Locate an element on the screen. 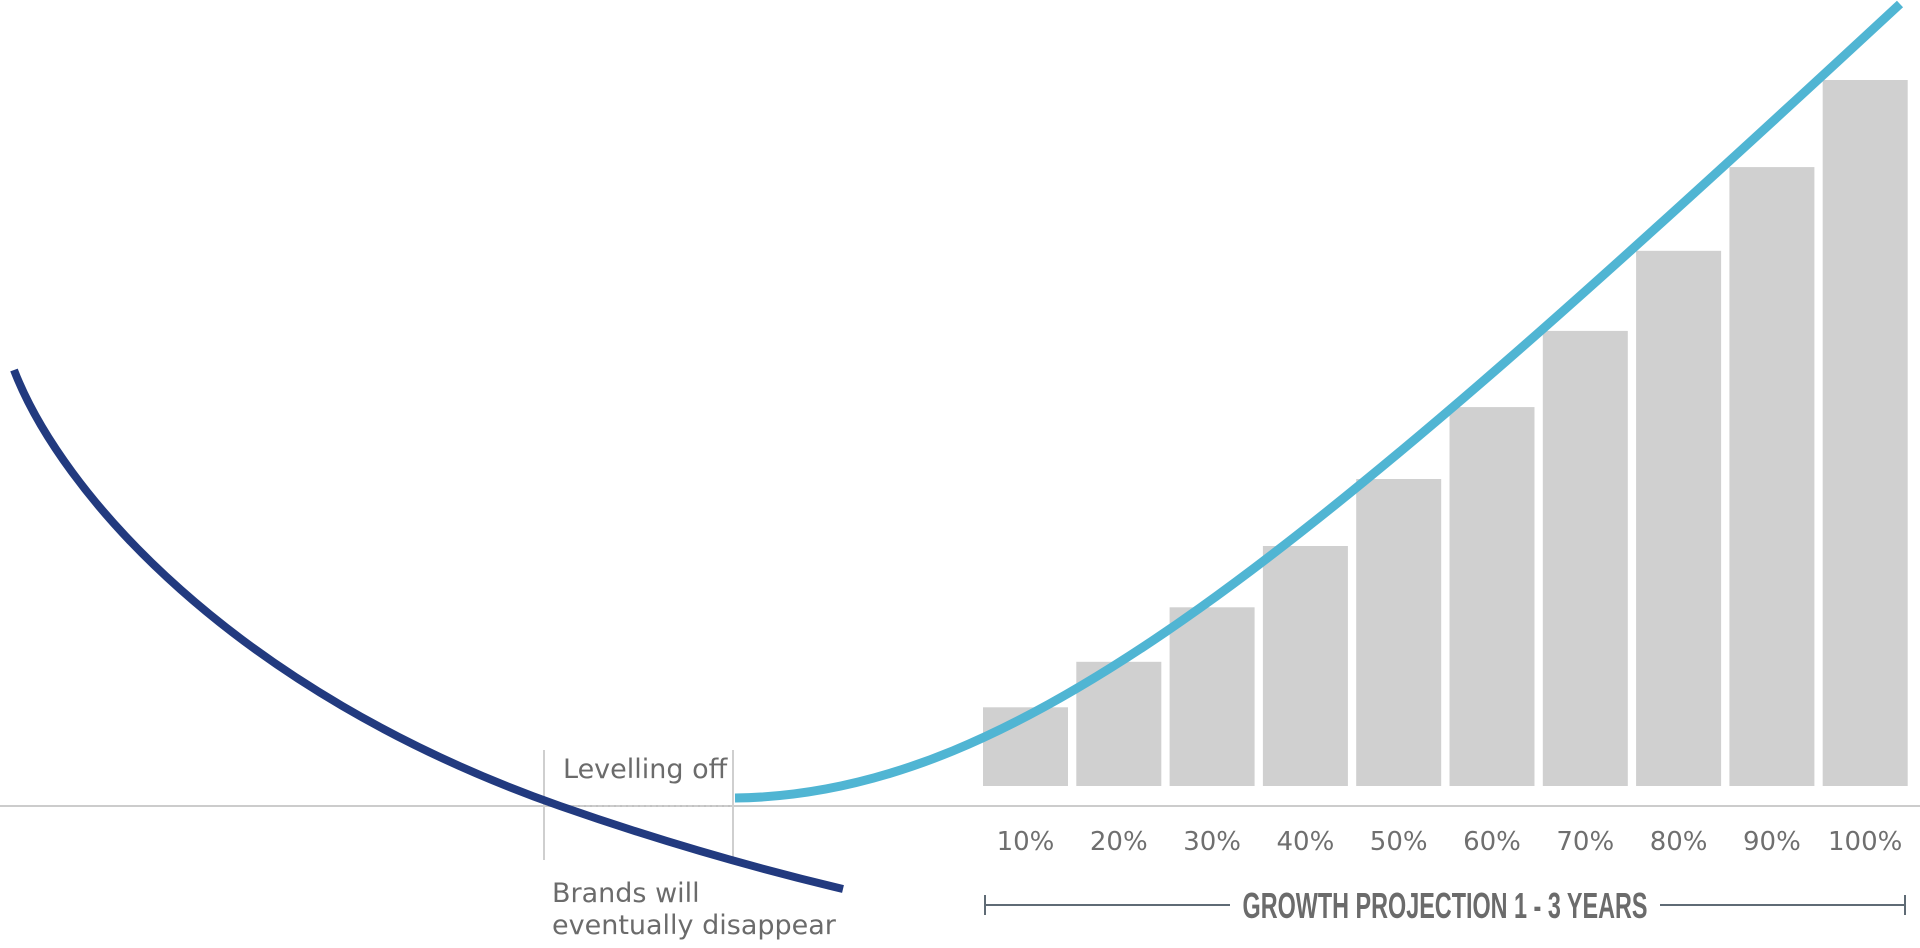  bar-30pct is located at coordinates (1212, 696).